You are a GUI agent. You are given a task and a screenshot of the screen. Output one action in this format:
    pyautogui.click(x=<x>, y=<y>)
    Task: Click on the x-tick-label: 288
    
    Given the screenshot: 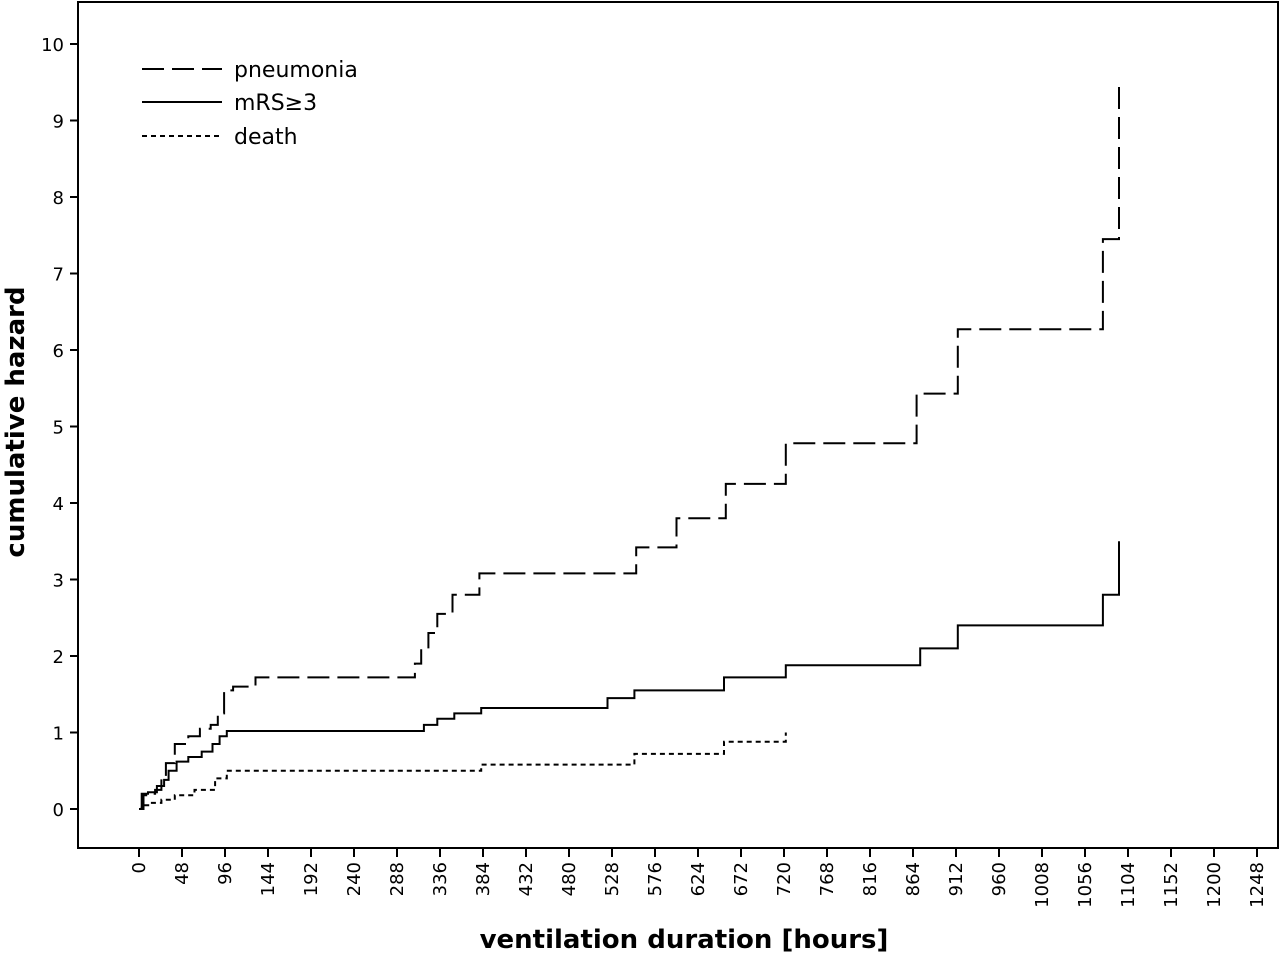 What is the action you would take?
    pyautogui.click(x=397, y=879)
    